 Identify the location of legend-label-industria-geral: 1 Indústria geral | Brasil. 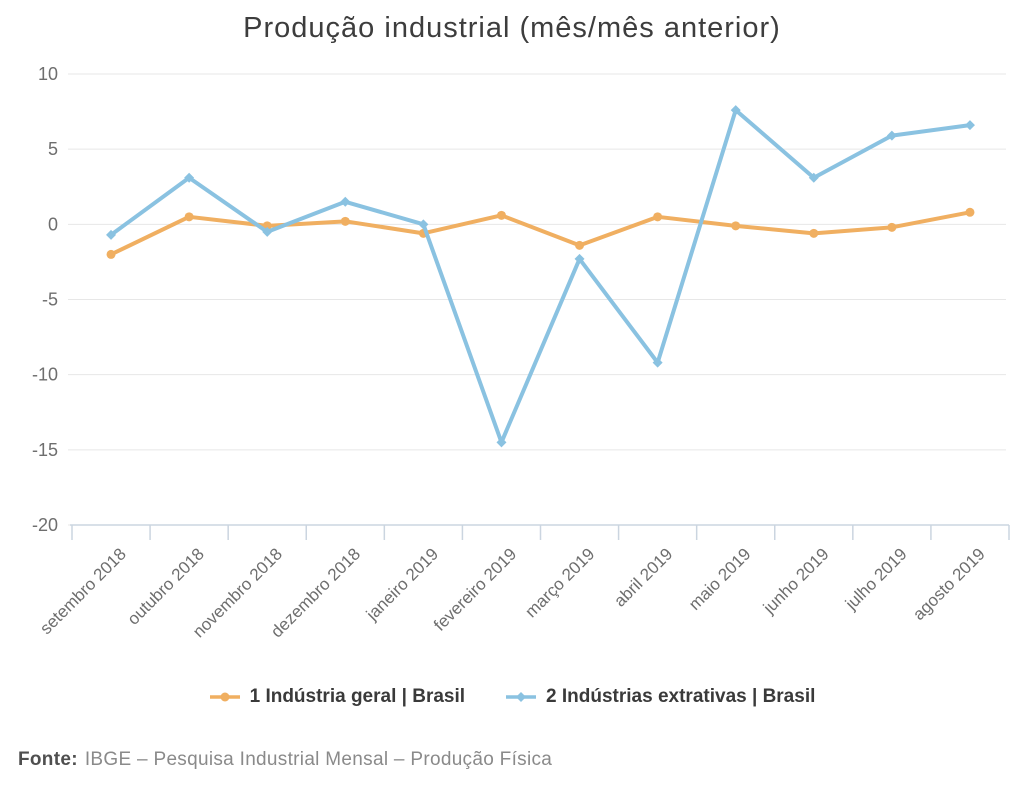
(357, 696).